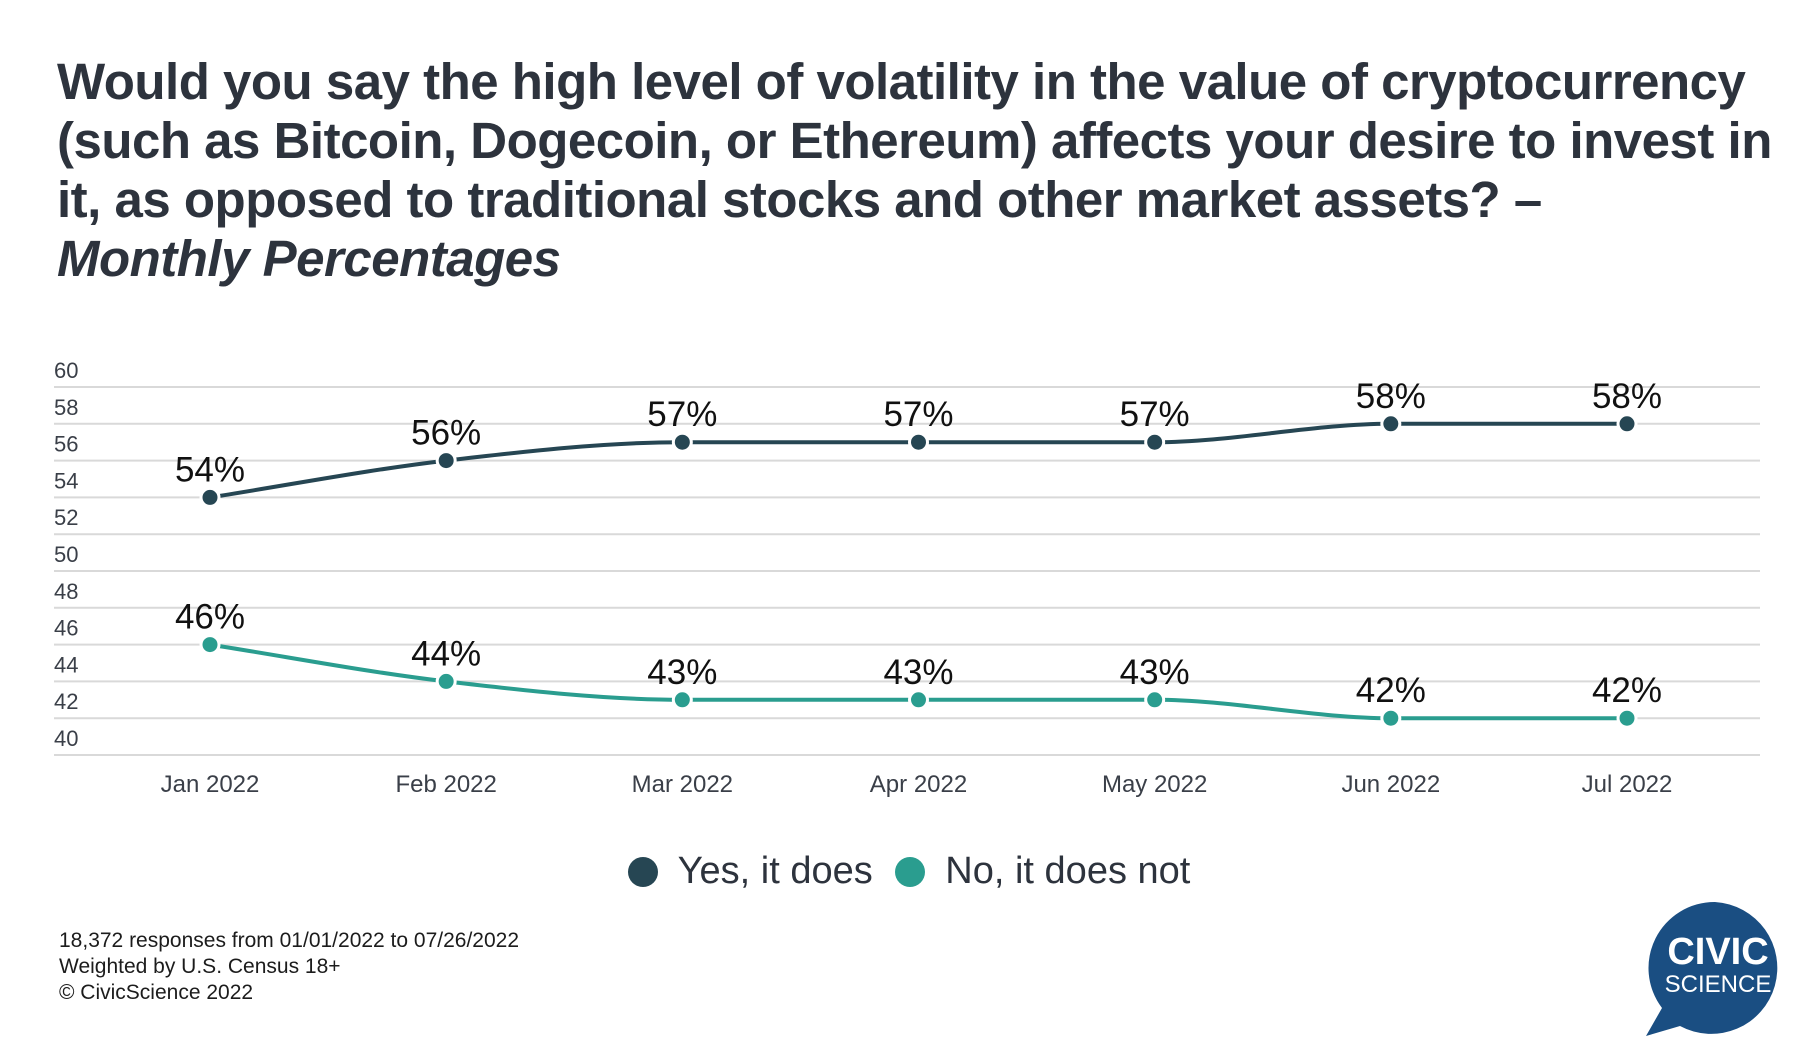 This screenshot has width=1818, height=1058. I want to click on chart-subtitle: Monthly Percentages, so click(309, 258).